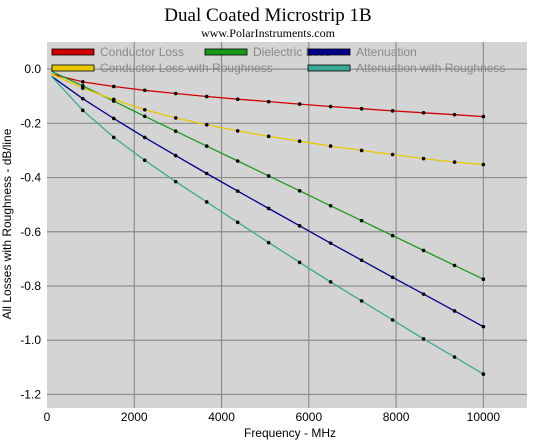 This screenshot has height=442, width=536. What do you see at coordinates (32, 69) in the screenshot?
I see `y-tick-label: 0.0` at bounding box center [32, 69].